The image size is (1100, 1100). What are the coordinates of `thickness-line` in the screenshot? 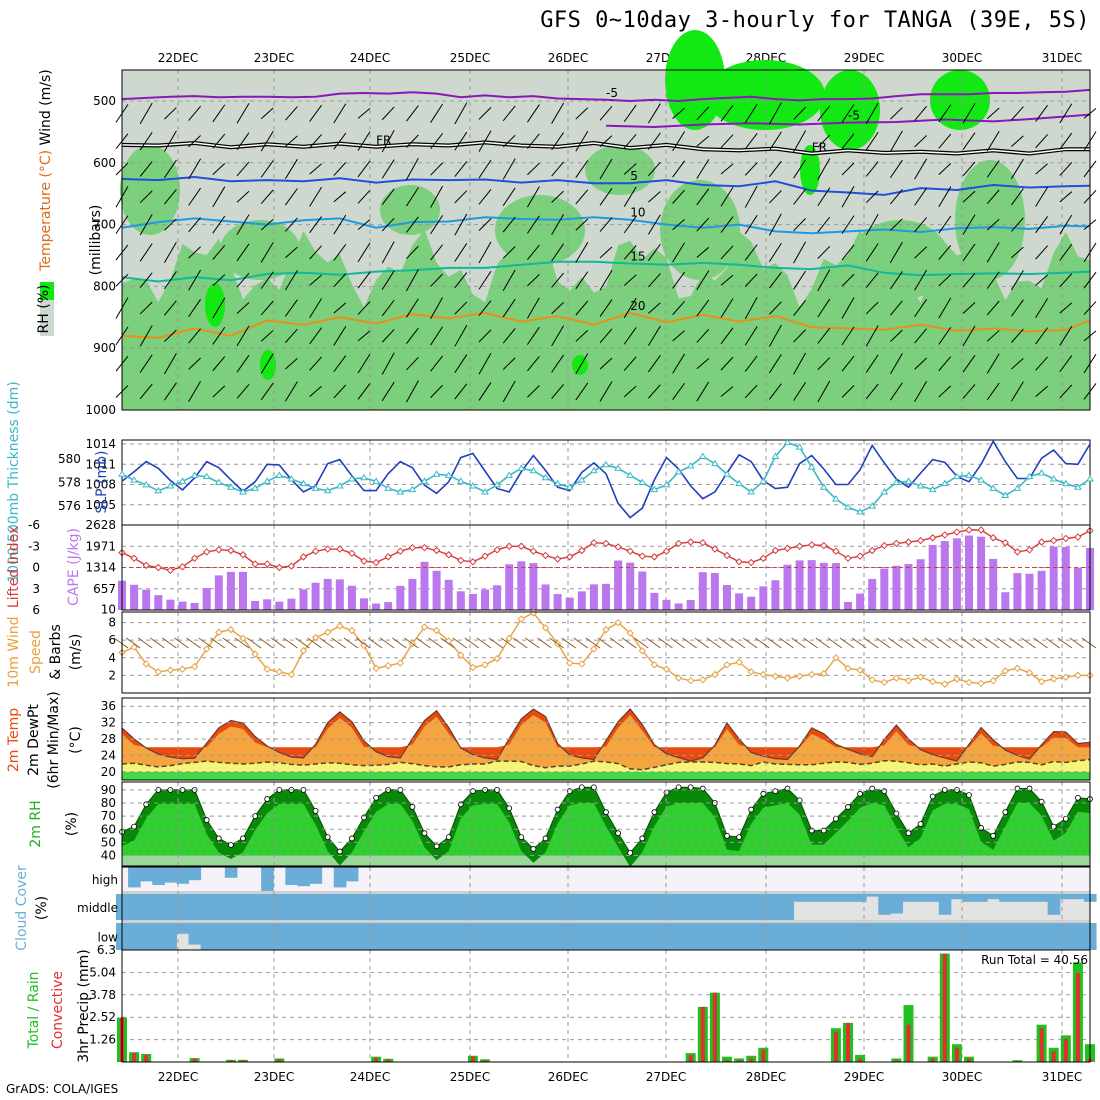 It's located at (606, 477).